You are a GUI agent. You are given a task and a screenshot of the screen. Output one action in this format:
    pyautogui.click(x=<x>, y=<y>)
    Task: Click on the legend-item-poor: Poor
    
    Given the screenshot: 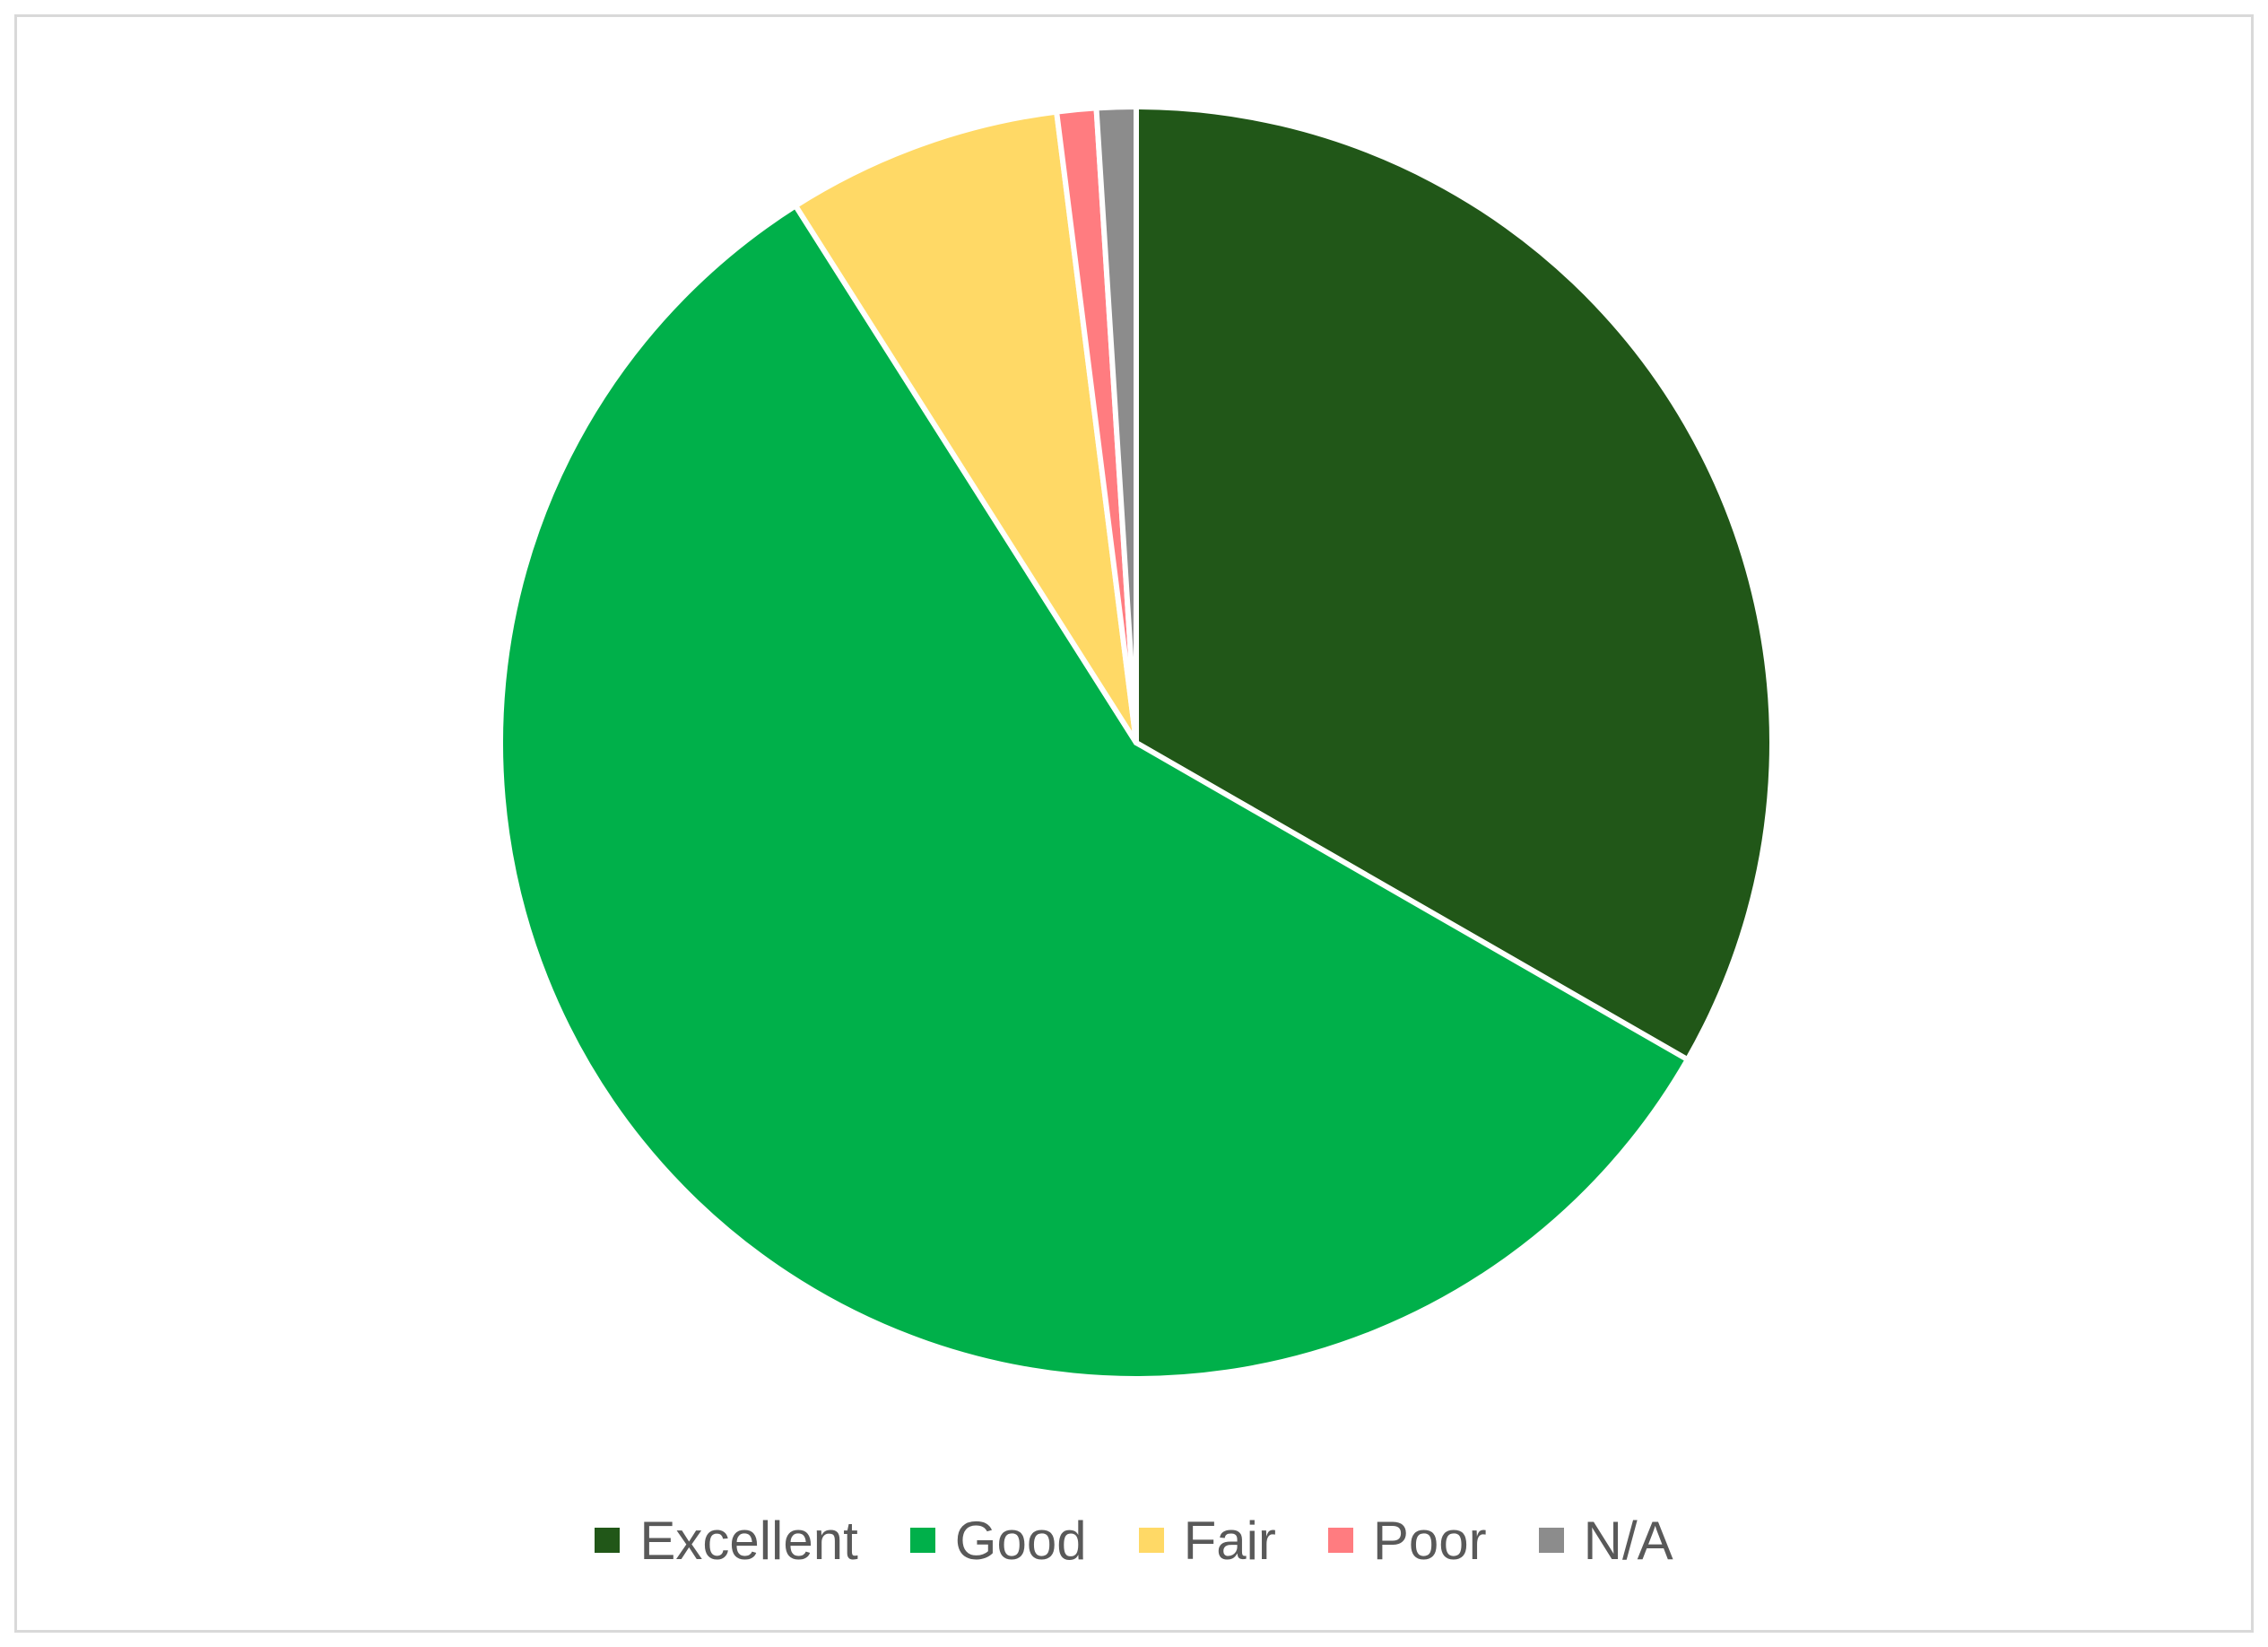 What is the action you would take?
    pyautogui.click(x=1407, y=1541)
    